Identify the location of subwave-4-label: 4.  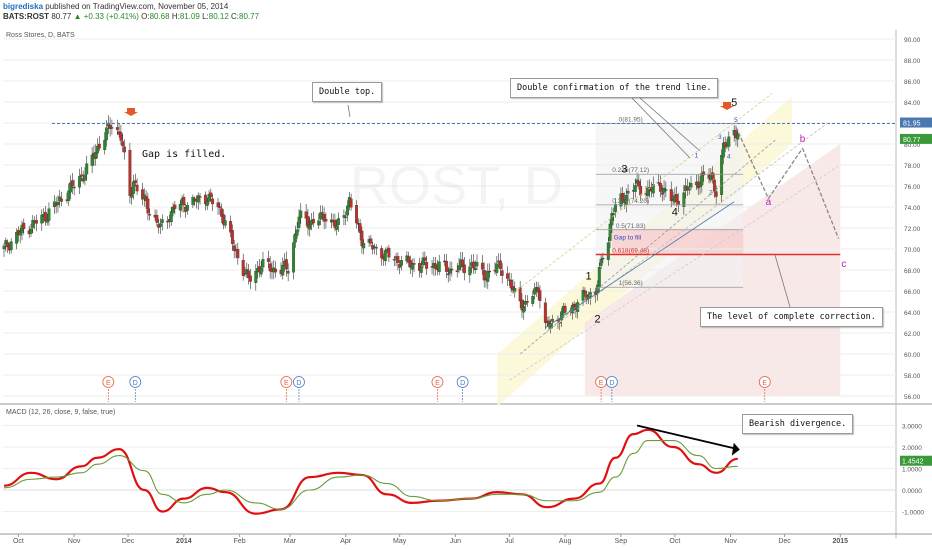
(729, 157).